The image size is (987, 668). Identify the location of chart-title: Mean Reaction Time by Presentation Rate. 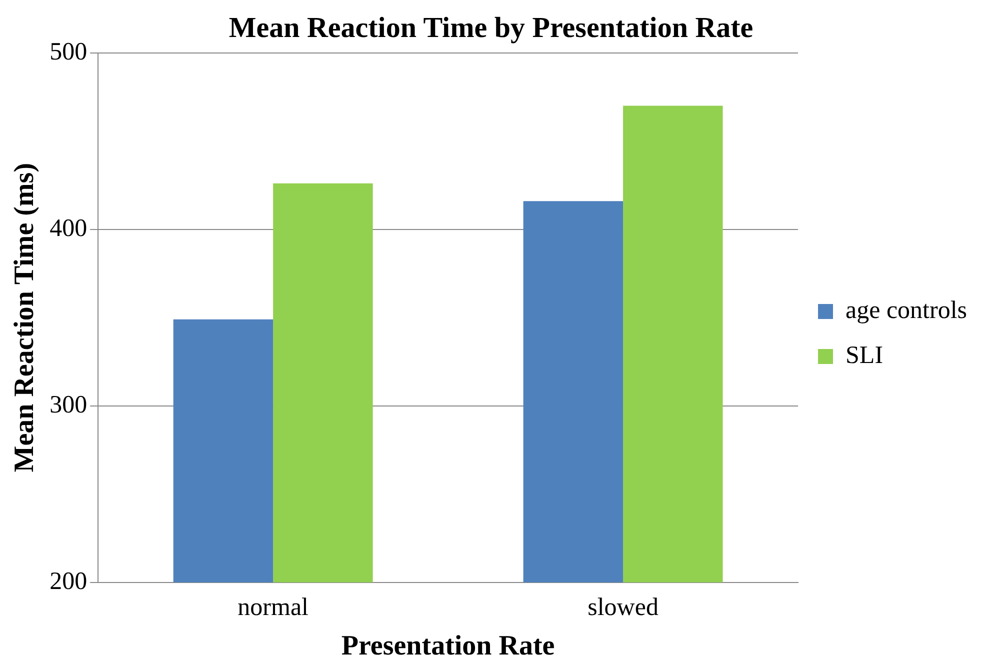
(491, 28).